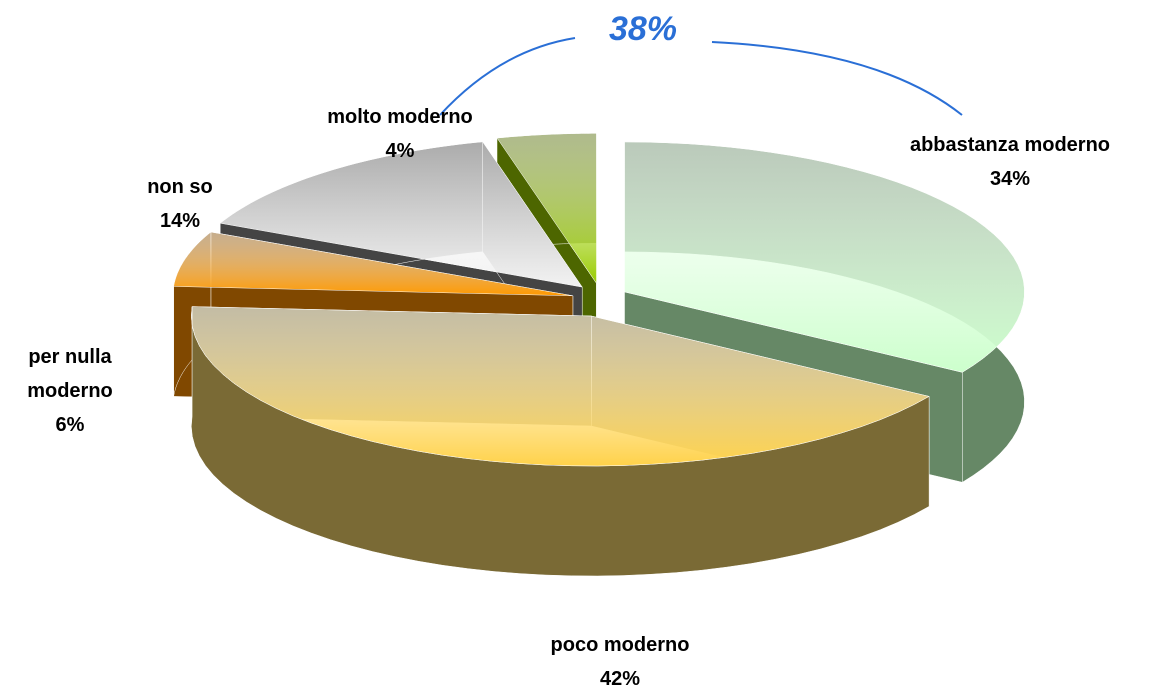  I want to click on annotation: 38%, so click(643, 29).